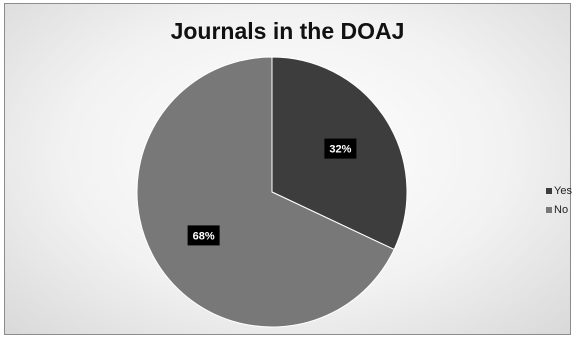 This screenshot has width=576, height=339. What do you see at coordinates (549, 209) in the screenshot?
I see `legend-swatch-no` at bounding box center [549, 209].